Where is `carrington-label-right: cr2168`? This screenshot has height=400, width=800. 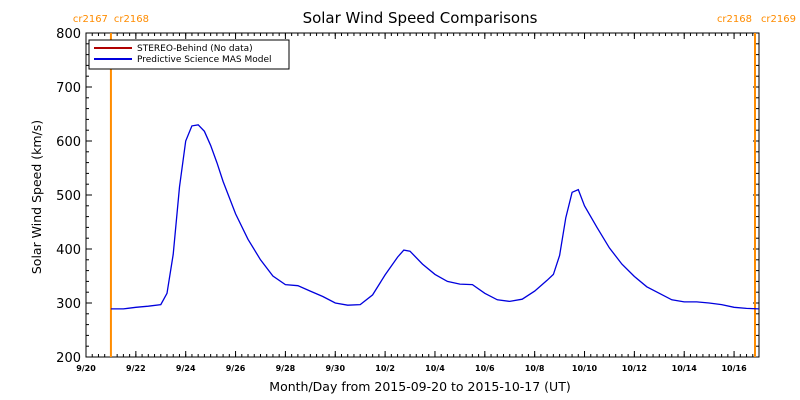
carrington-label-right: cr2168 is located at coordinates (131, 19).